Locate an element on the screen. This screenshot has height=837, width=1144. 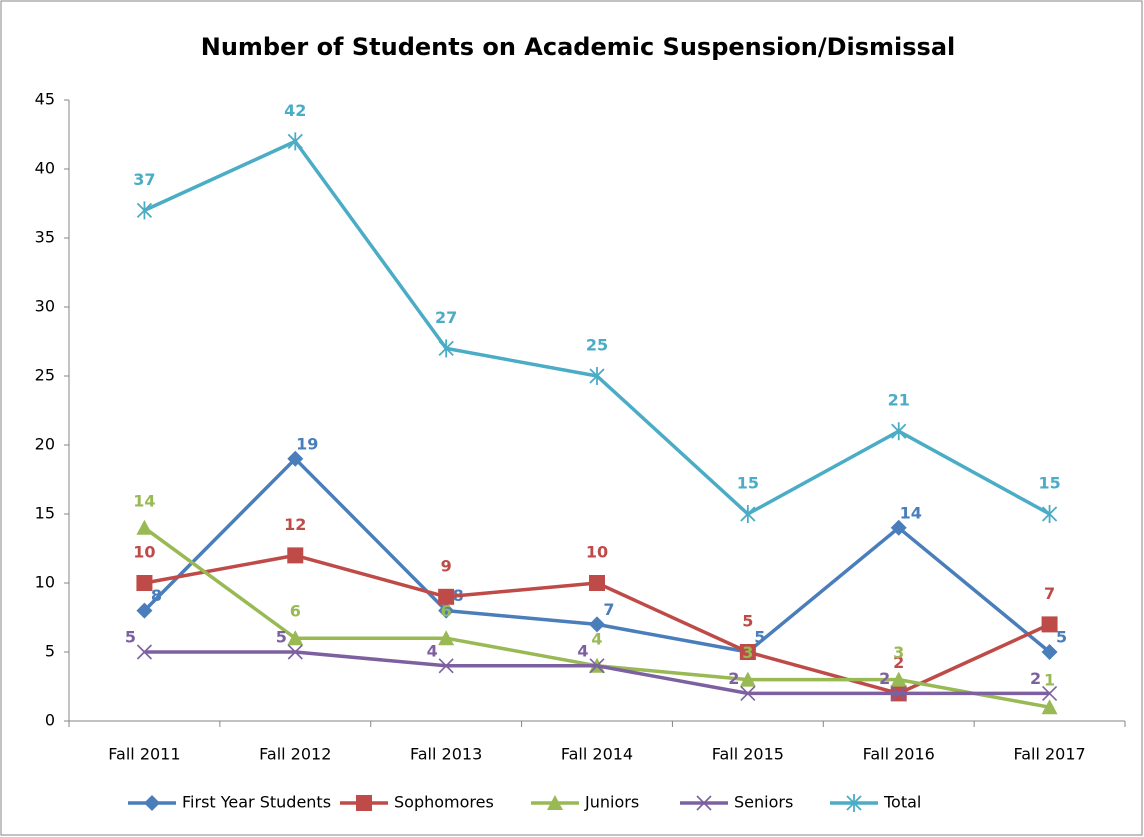
y-tick-label: 45 is located at coordinates (45, 99).